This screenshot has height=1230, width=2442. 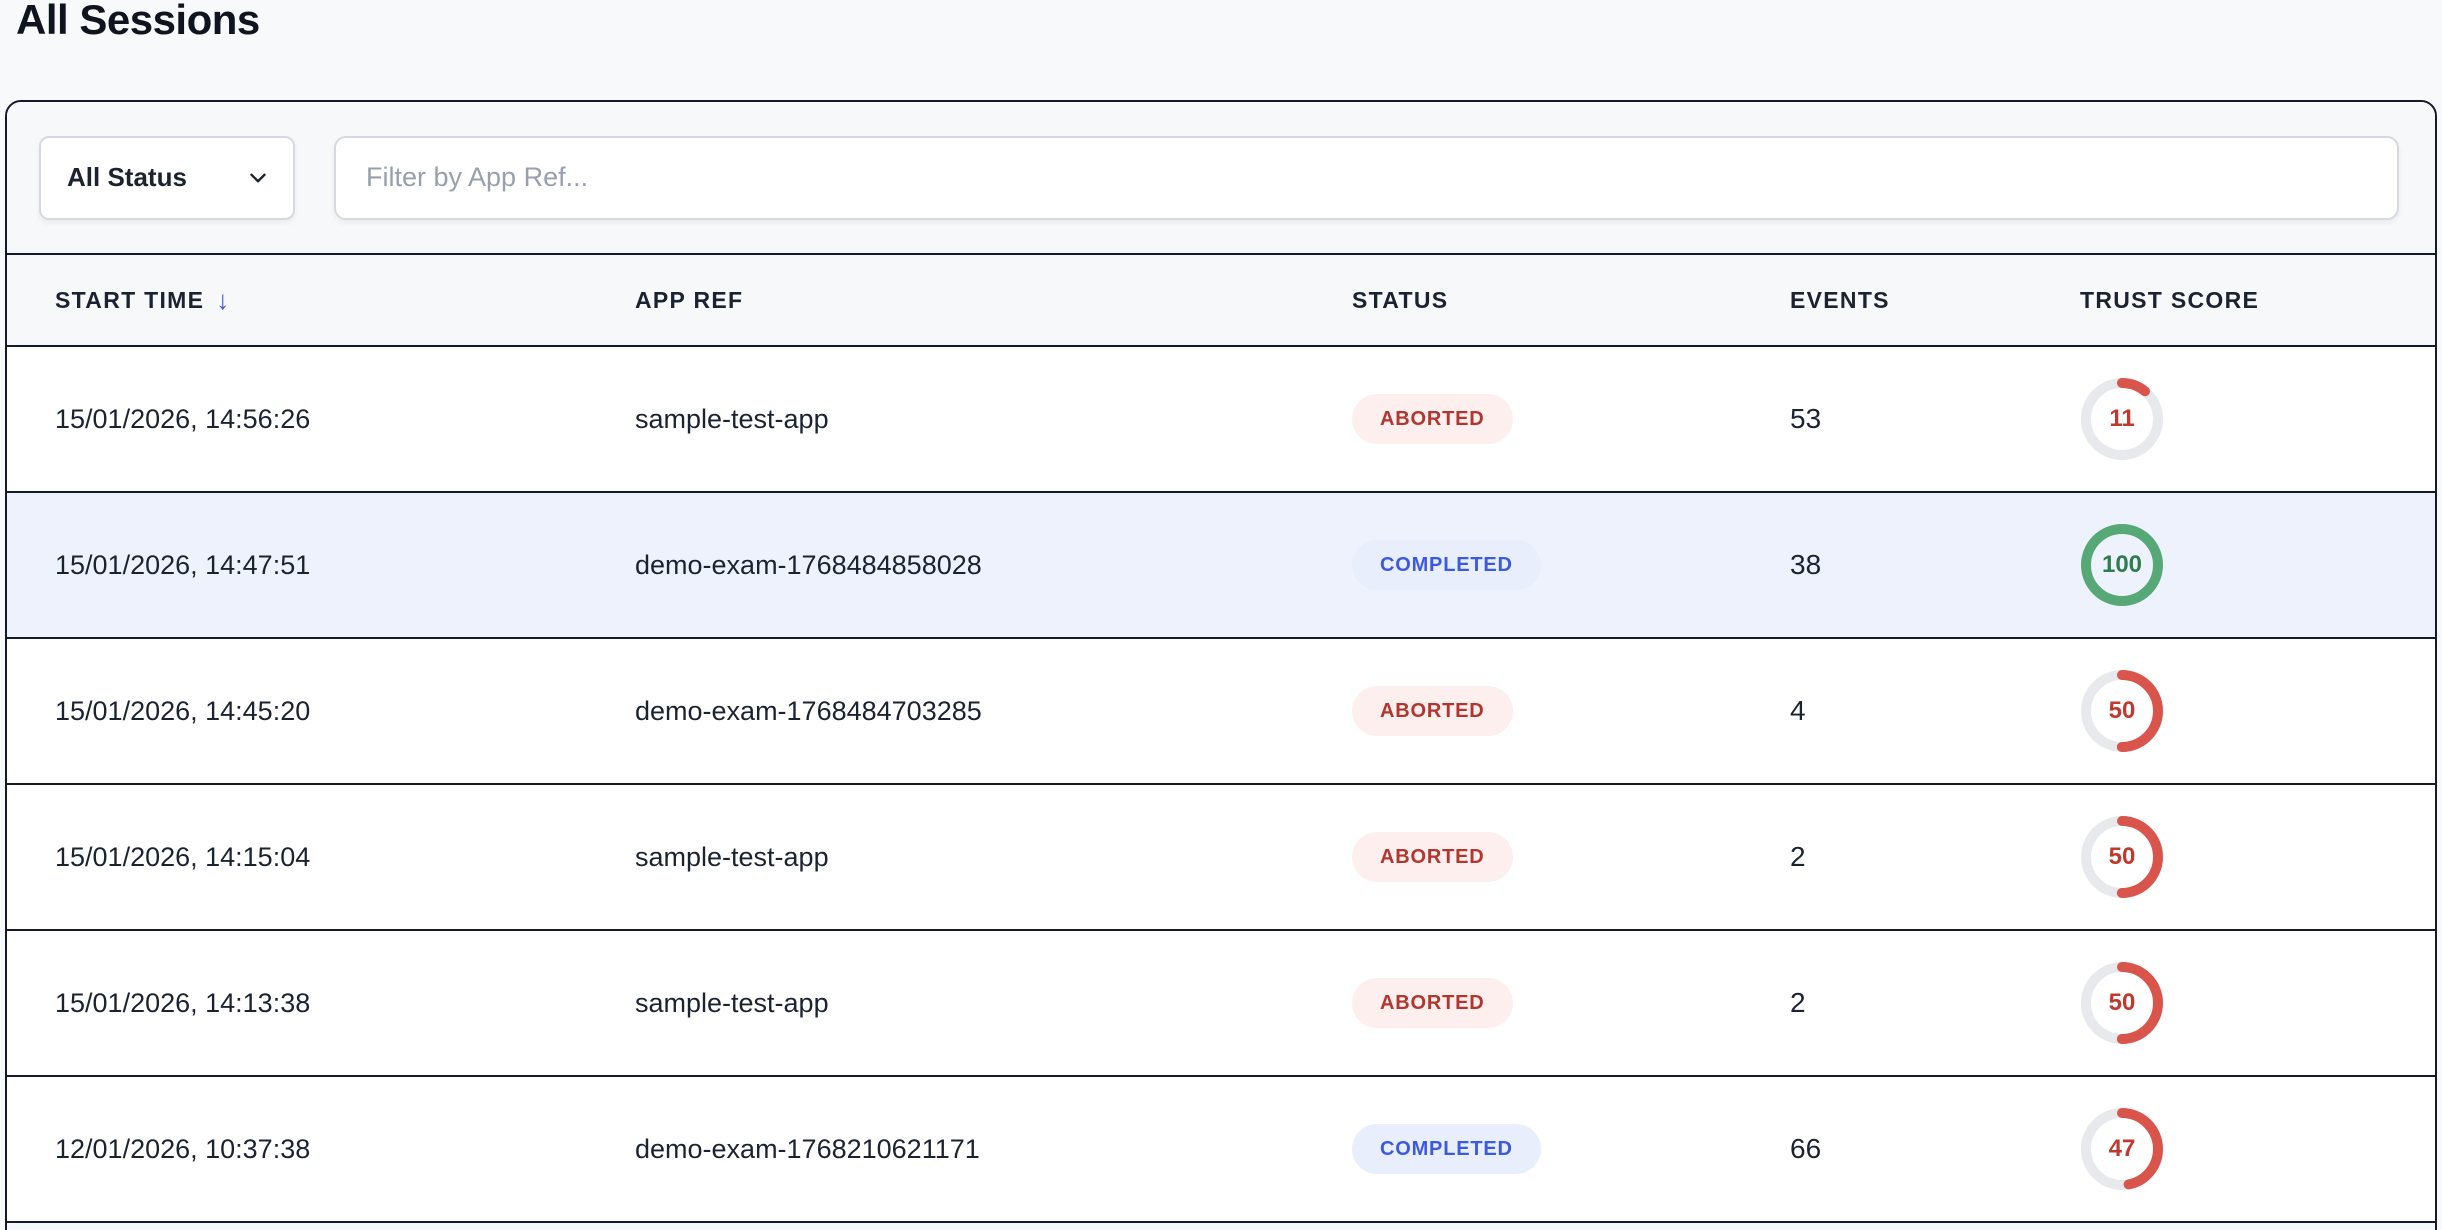 I want to click on cell-events: 38, so click(x=1806, y=564).